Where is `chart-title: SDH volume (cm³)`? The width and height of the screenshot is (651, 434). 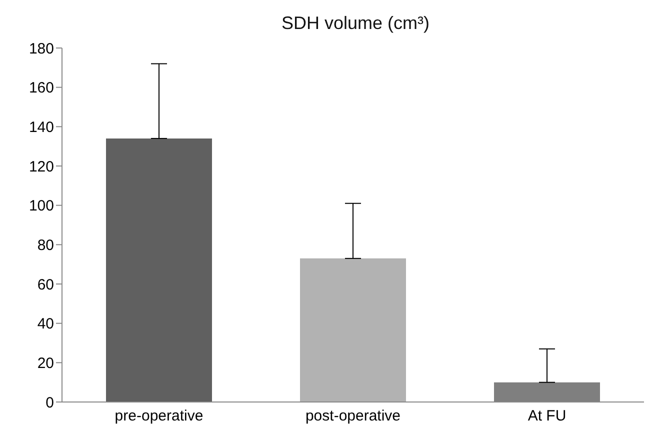
chart-title: SDH volume (cm³) is located at coordinates (355, 23).